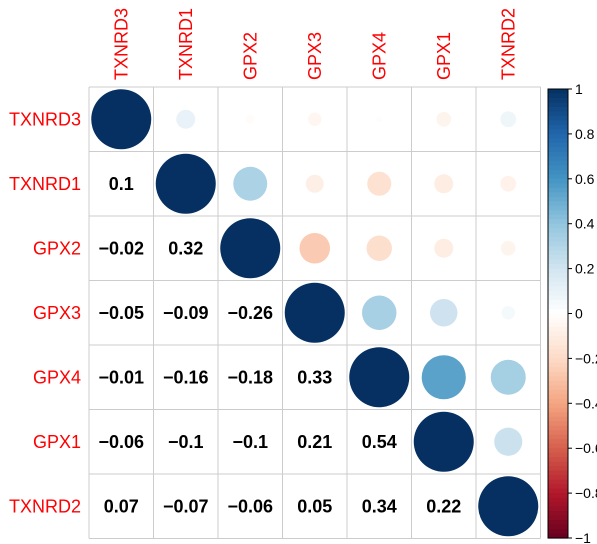 The width and height of the screenshot is (597, 544). I want to click on column-label: TXNRD2, so click(508, 44).